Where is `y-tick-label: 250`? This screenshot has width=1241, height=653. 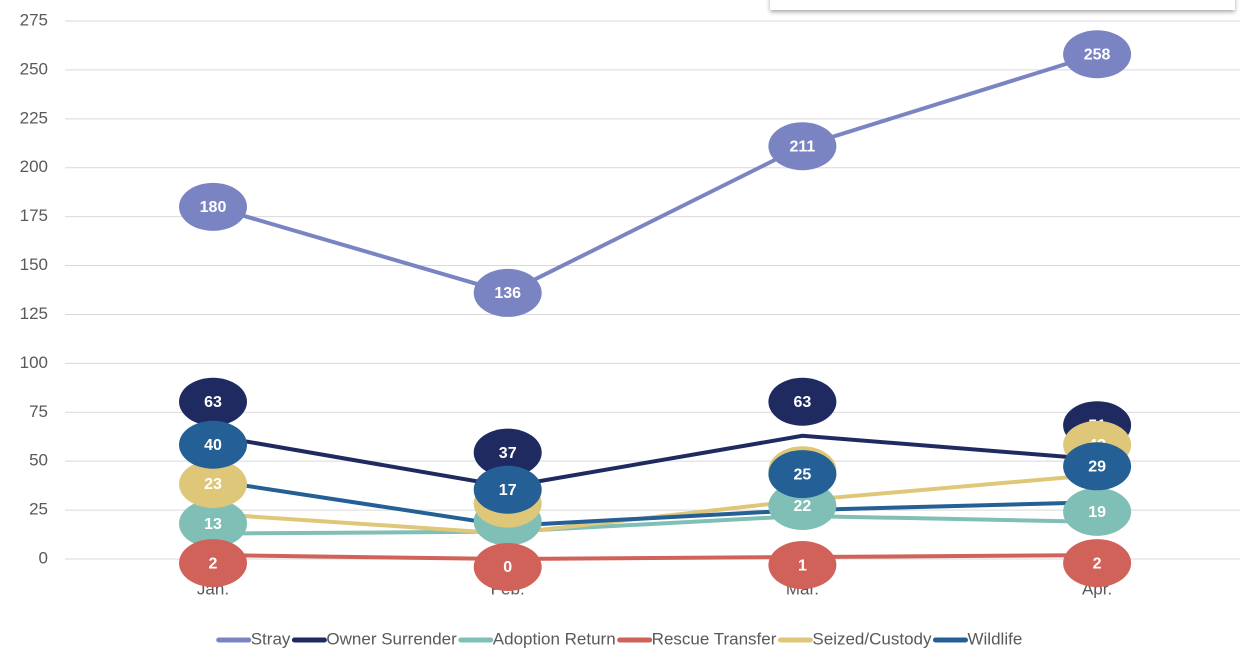
y-tick-label: 250 is located at coordinates (34, 68).